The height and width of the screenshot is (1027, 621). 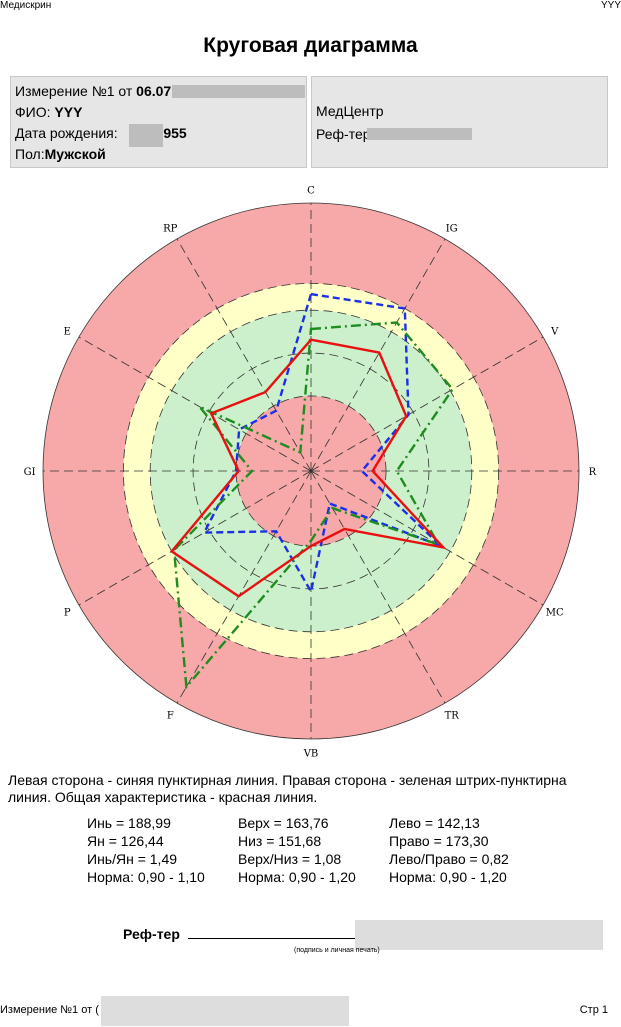 I want to click on stat-item: Лево = 142,13, so click(x=434, y=823).